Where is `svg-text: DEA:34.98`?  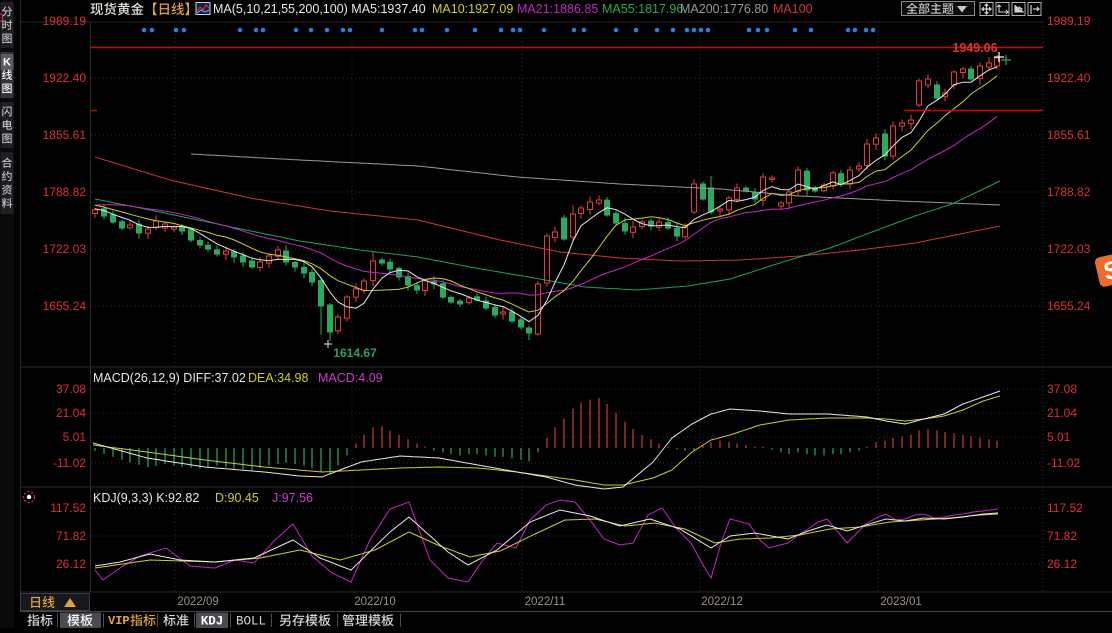 svg-text: DEA:34.98 is located at coordinates (278, 378).